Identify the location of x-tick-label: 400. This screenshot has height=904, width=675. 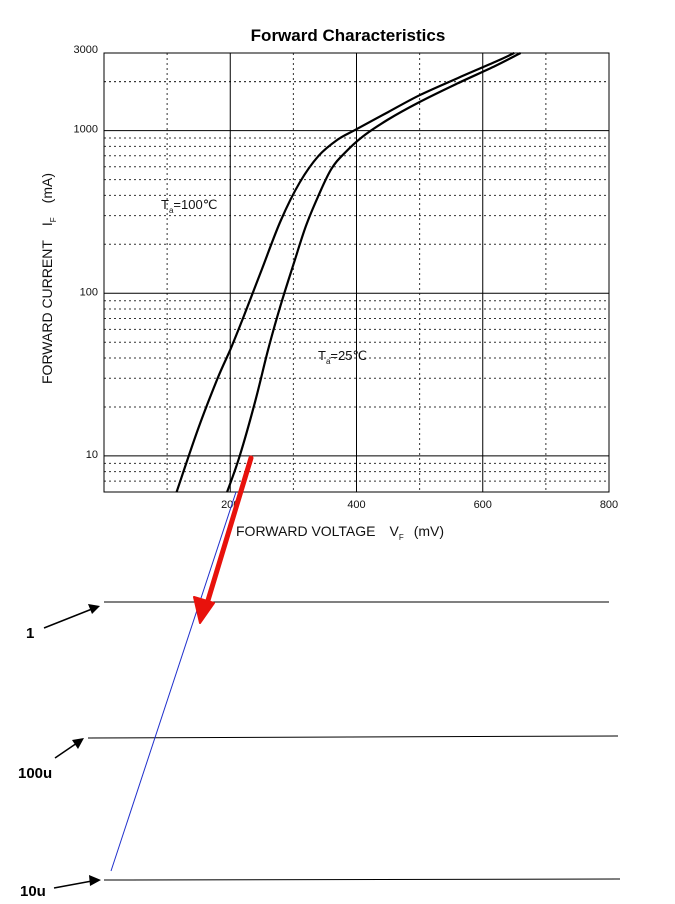
(356, 505).